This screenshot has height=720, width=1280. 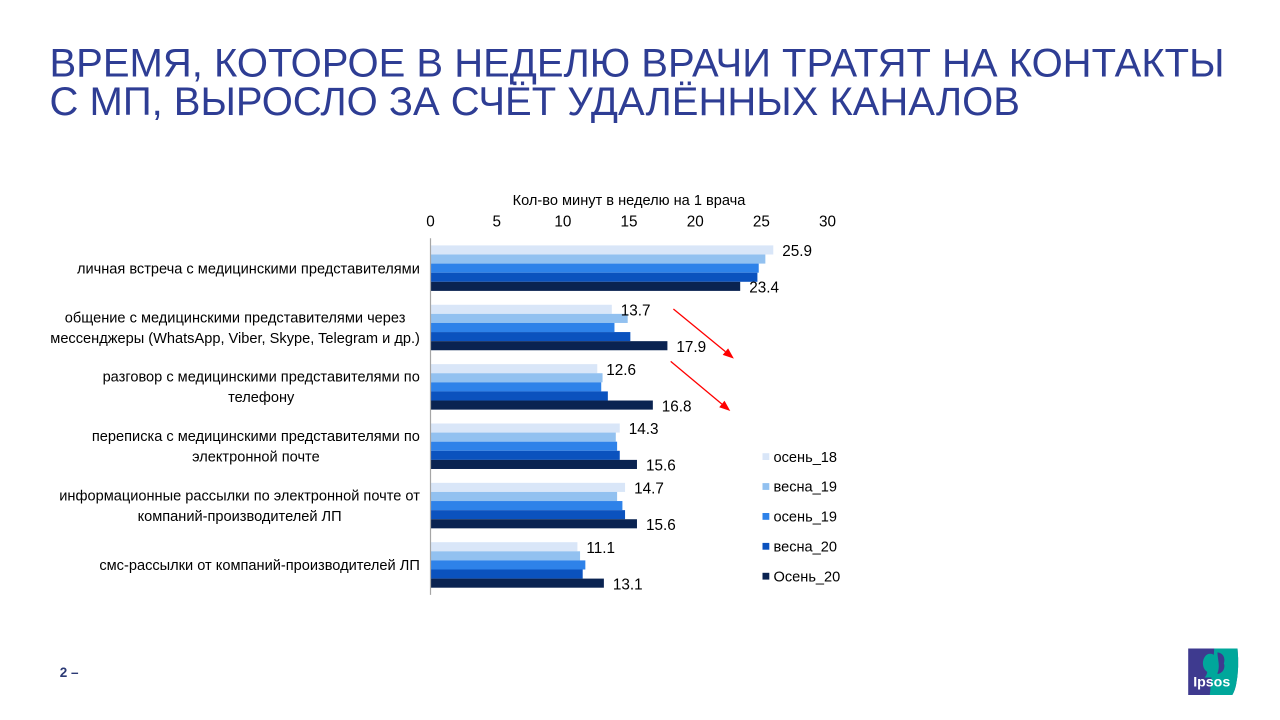 What do you see at coordinates (630, 201) in the screenshot?
I see `svg-text:Кол-во минут в неделю на 1 вра: Кол-во минут в неделю на 1 врача` at bounding box center [630, 201].